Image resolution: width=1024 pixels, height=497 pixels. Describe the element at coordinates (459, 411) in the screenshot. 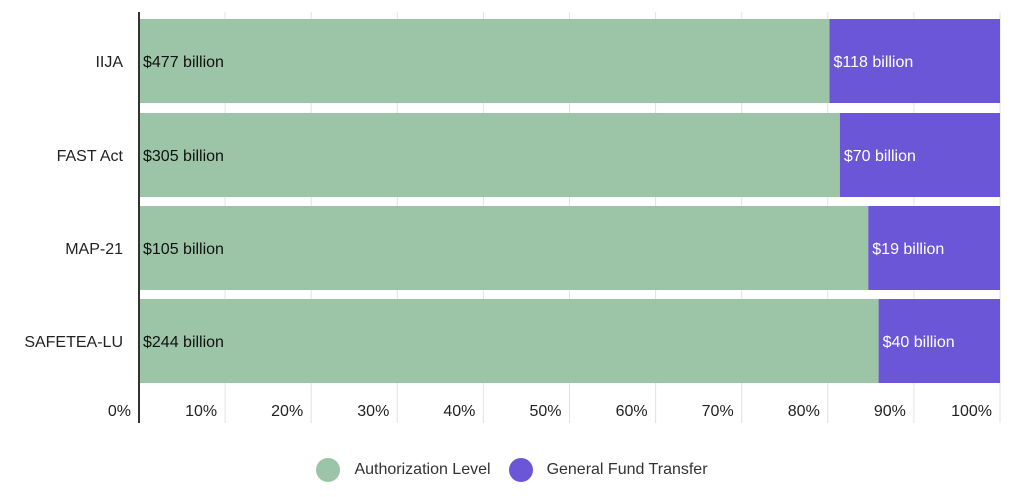

I see `x-tick-label-40pct: 40%` at that location.